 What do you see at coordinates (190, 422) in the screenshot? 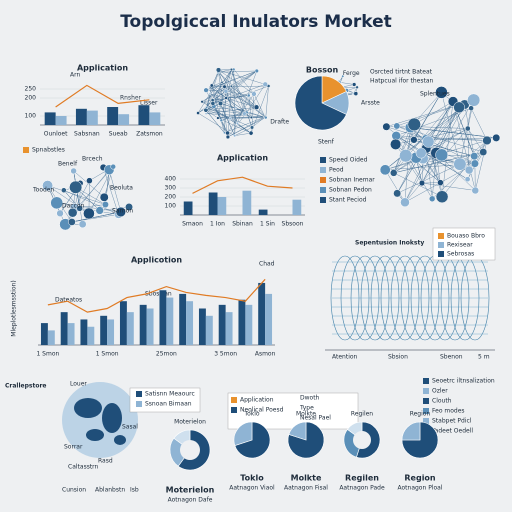
I see `chart-title: Moterielon` at bounding box center [190, 422].